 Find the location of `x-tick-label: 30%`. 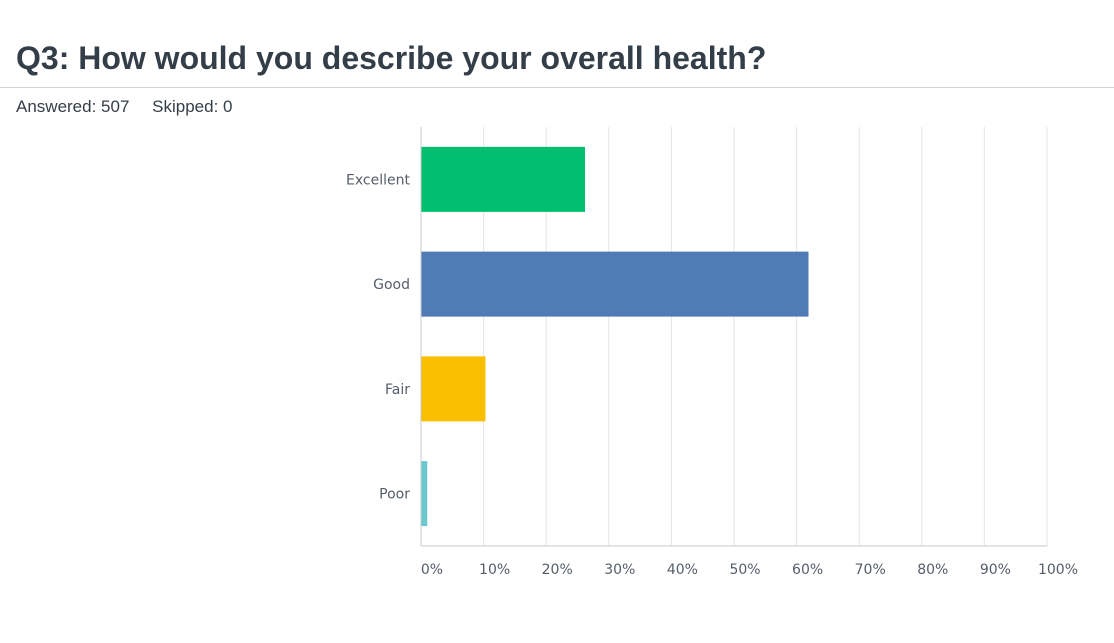

x-tick-label: 30% is located at coordinates (619, 570).